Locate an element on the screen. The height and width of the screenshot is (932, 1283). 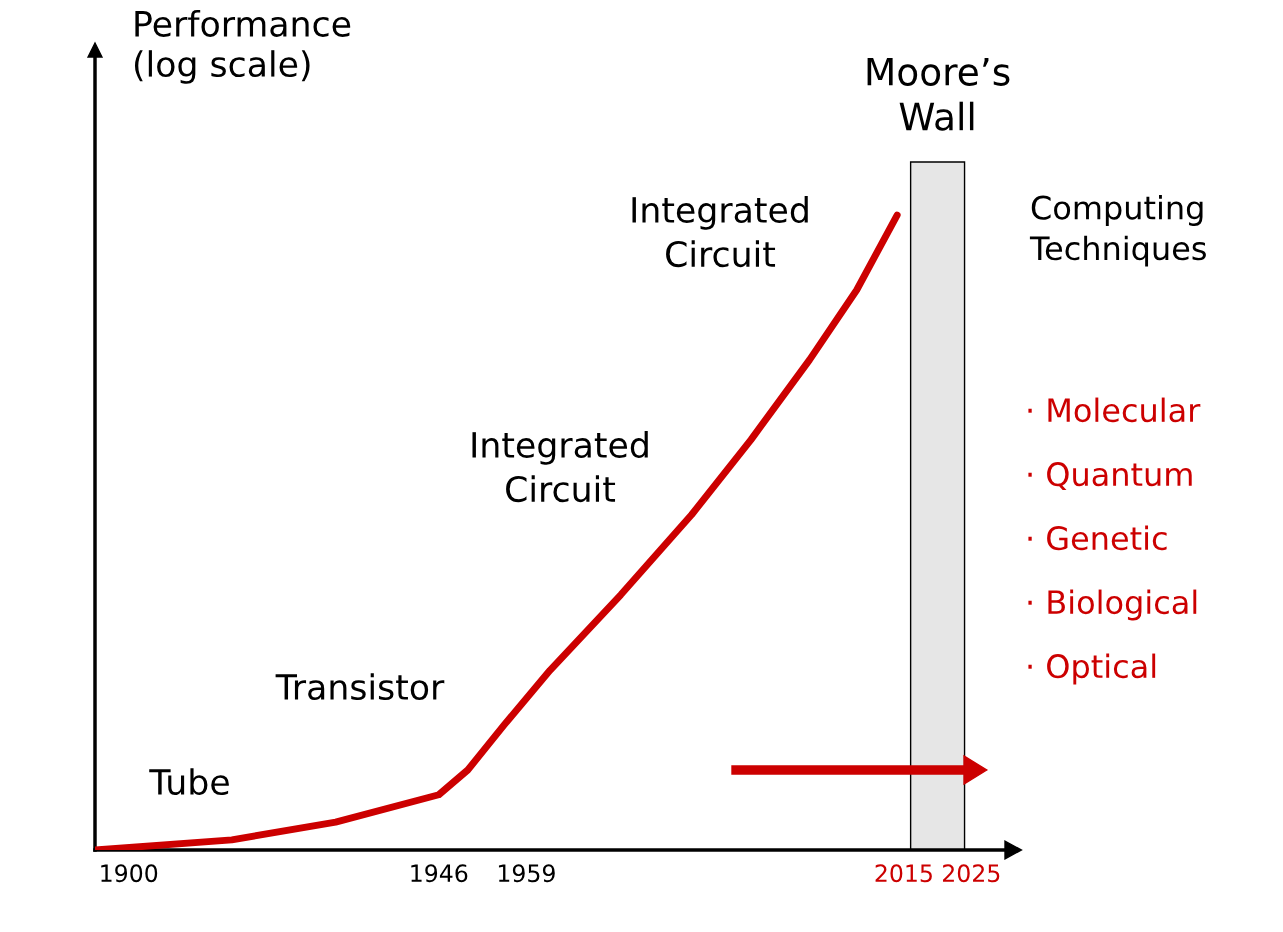
y-axis-title: Performance (log scale) is located at coordinates (242, 47).